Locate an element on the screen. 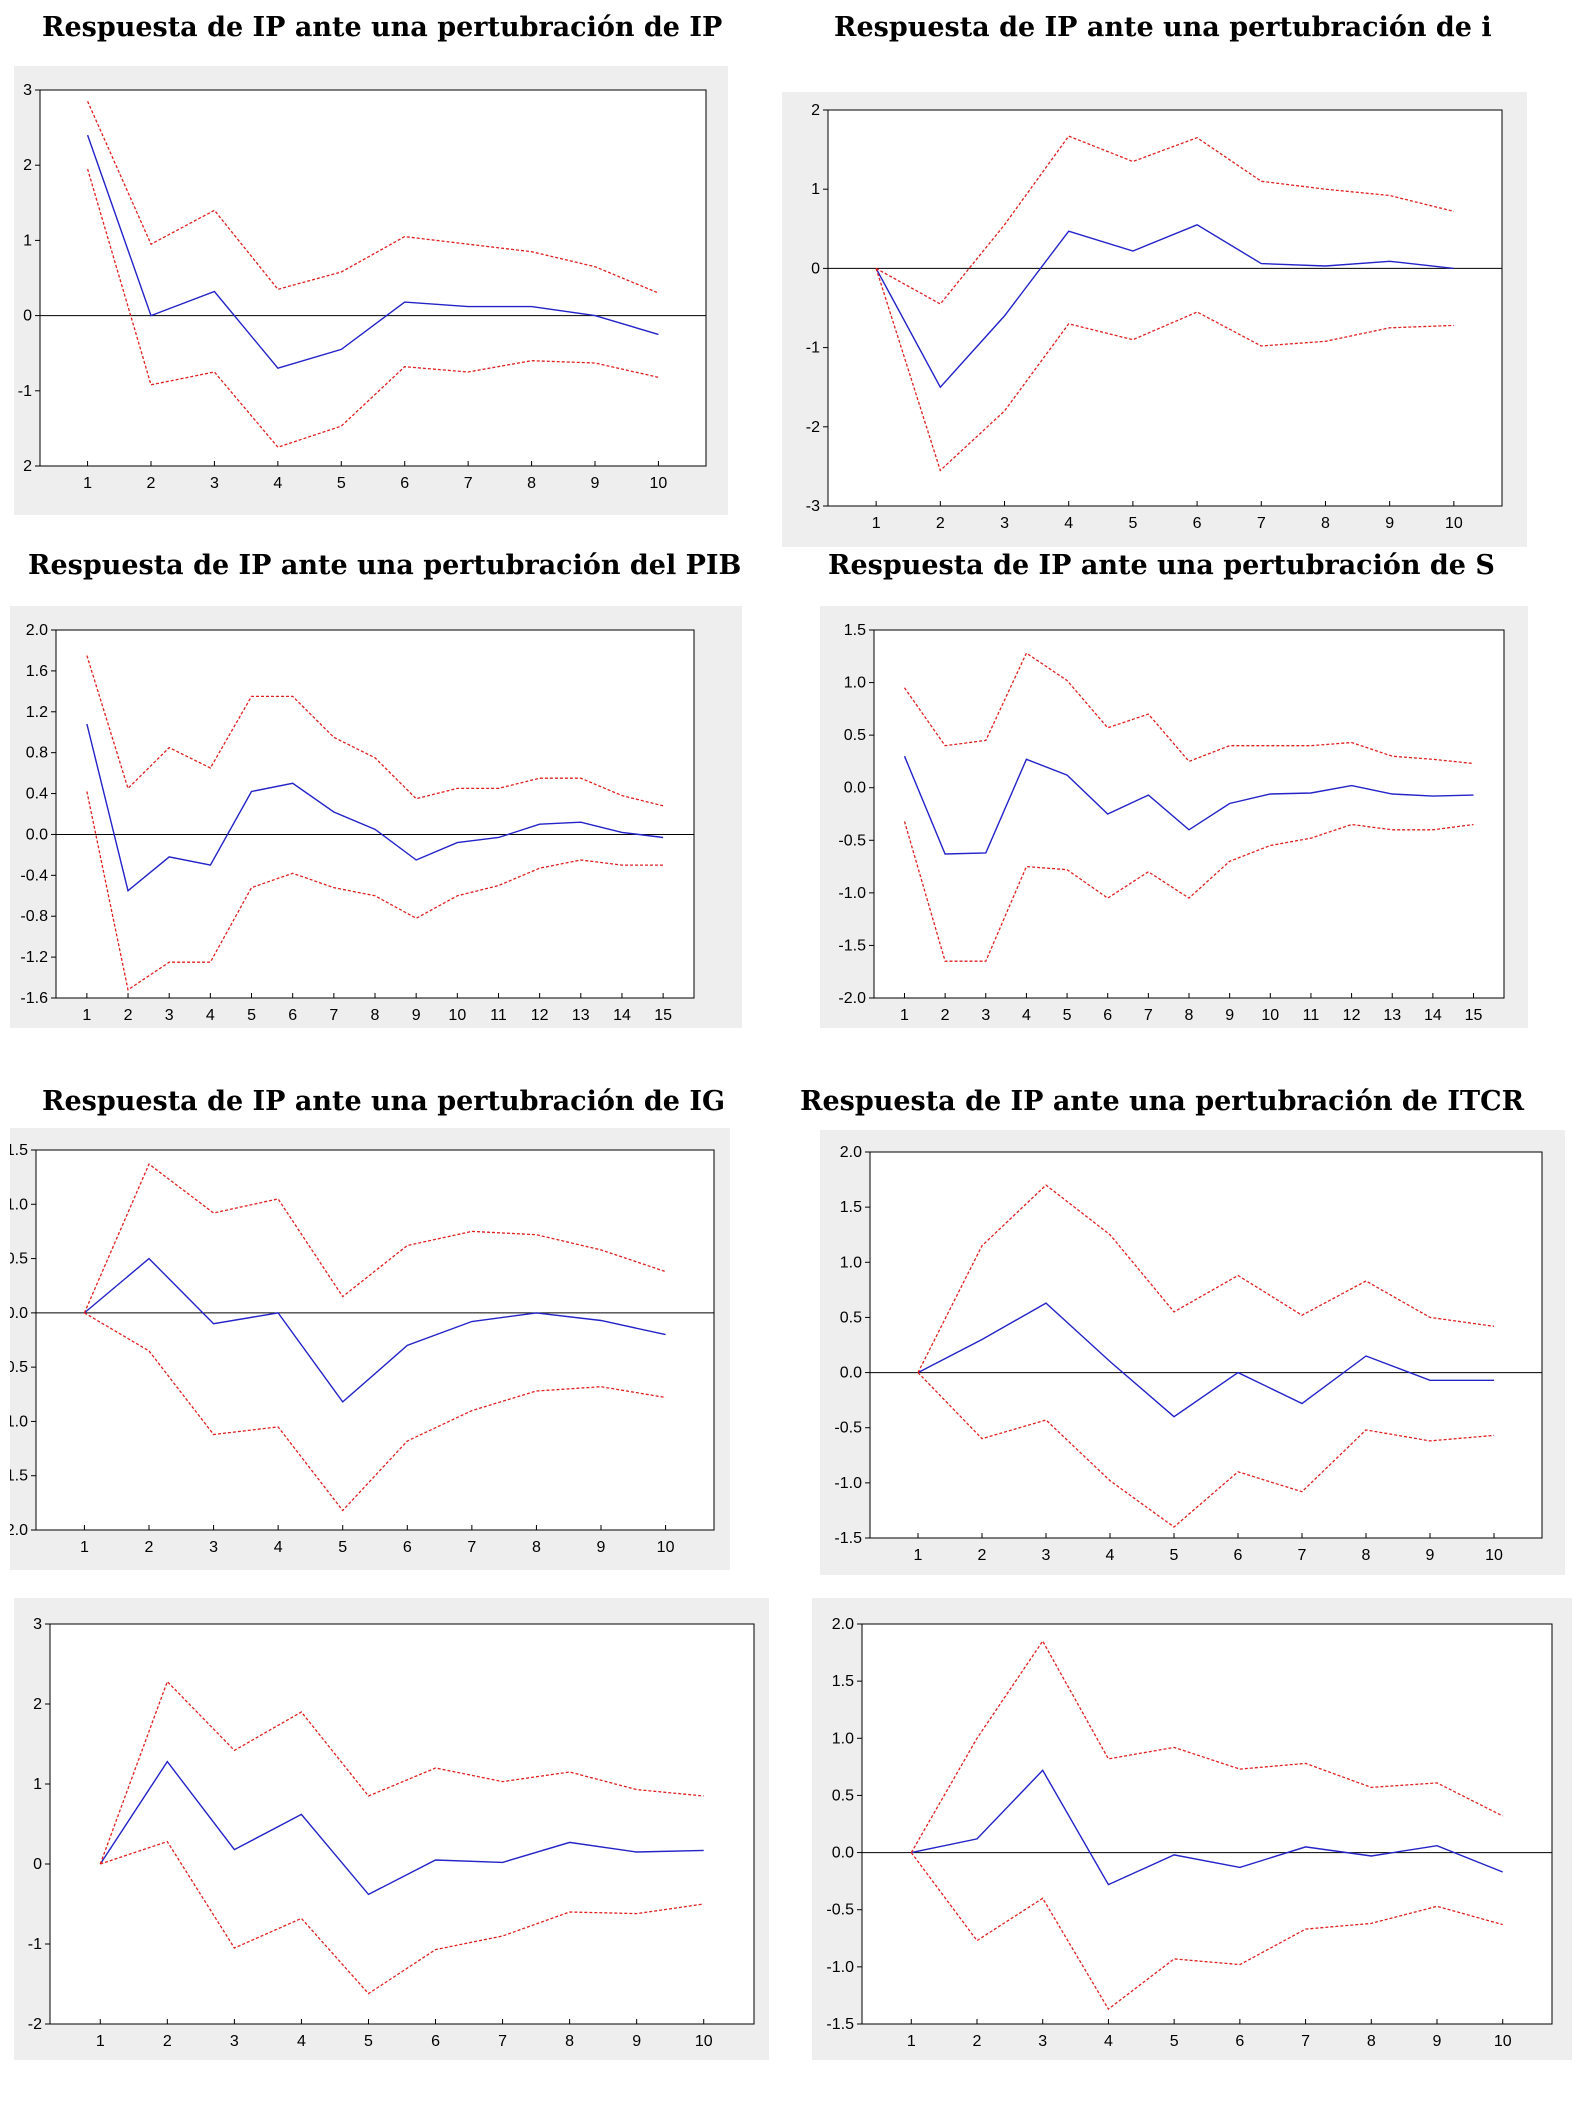 This screenshot has height=2120, width=1594. y-tick-label: 0.8 is located at coordinates (37, 753).